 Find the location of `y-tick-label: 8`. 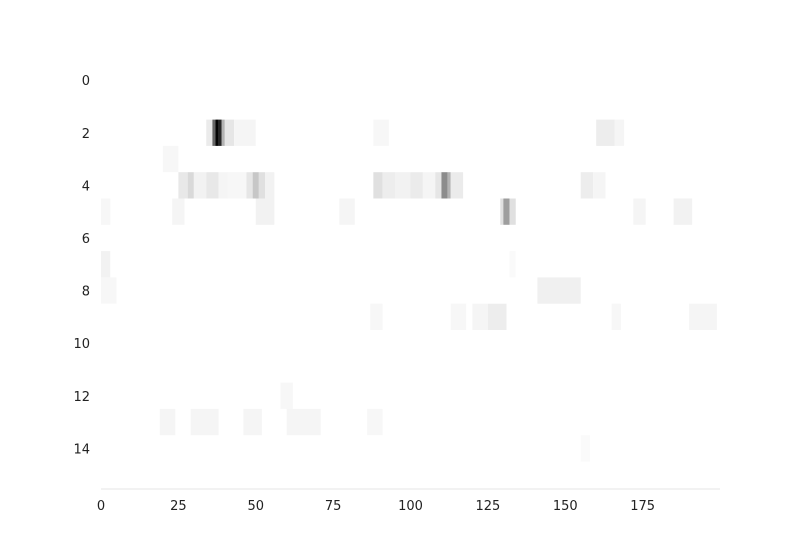

y-tick-label: 8 is located at coordinates (86, 292).